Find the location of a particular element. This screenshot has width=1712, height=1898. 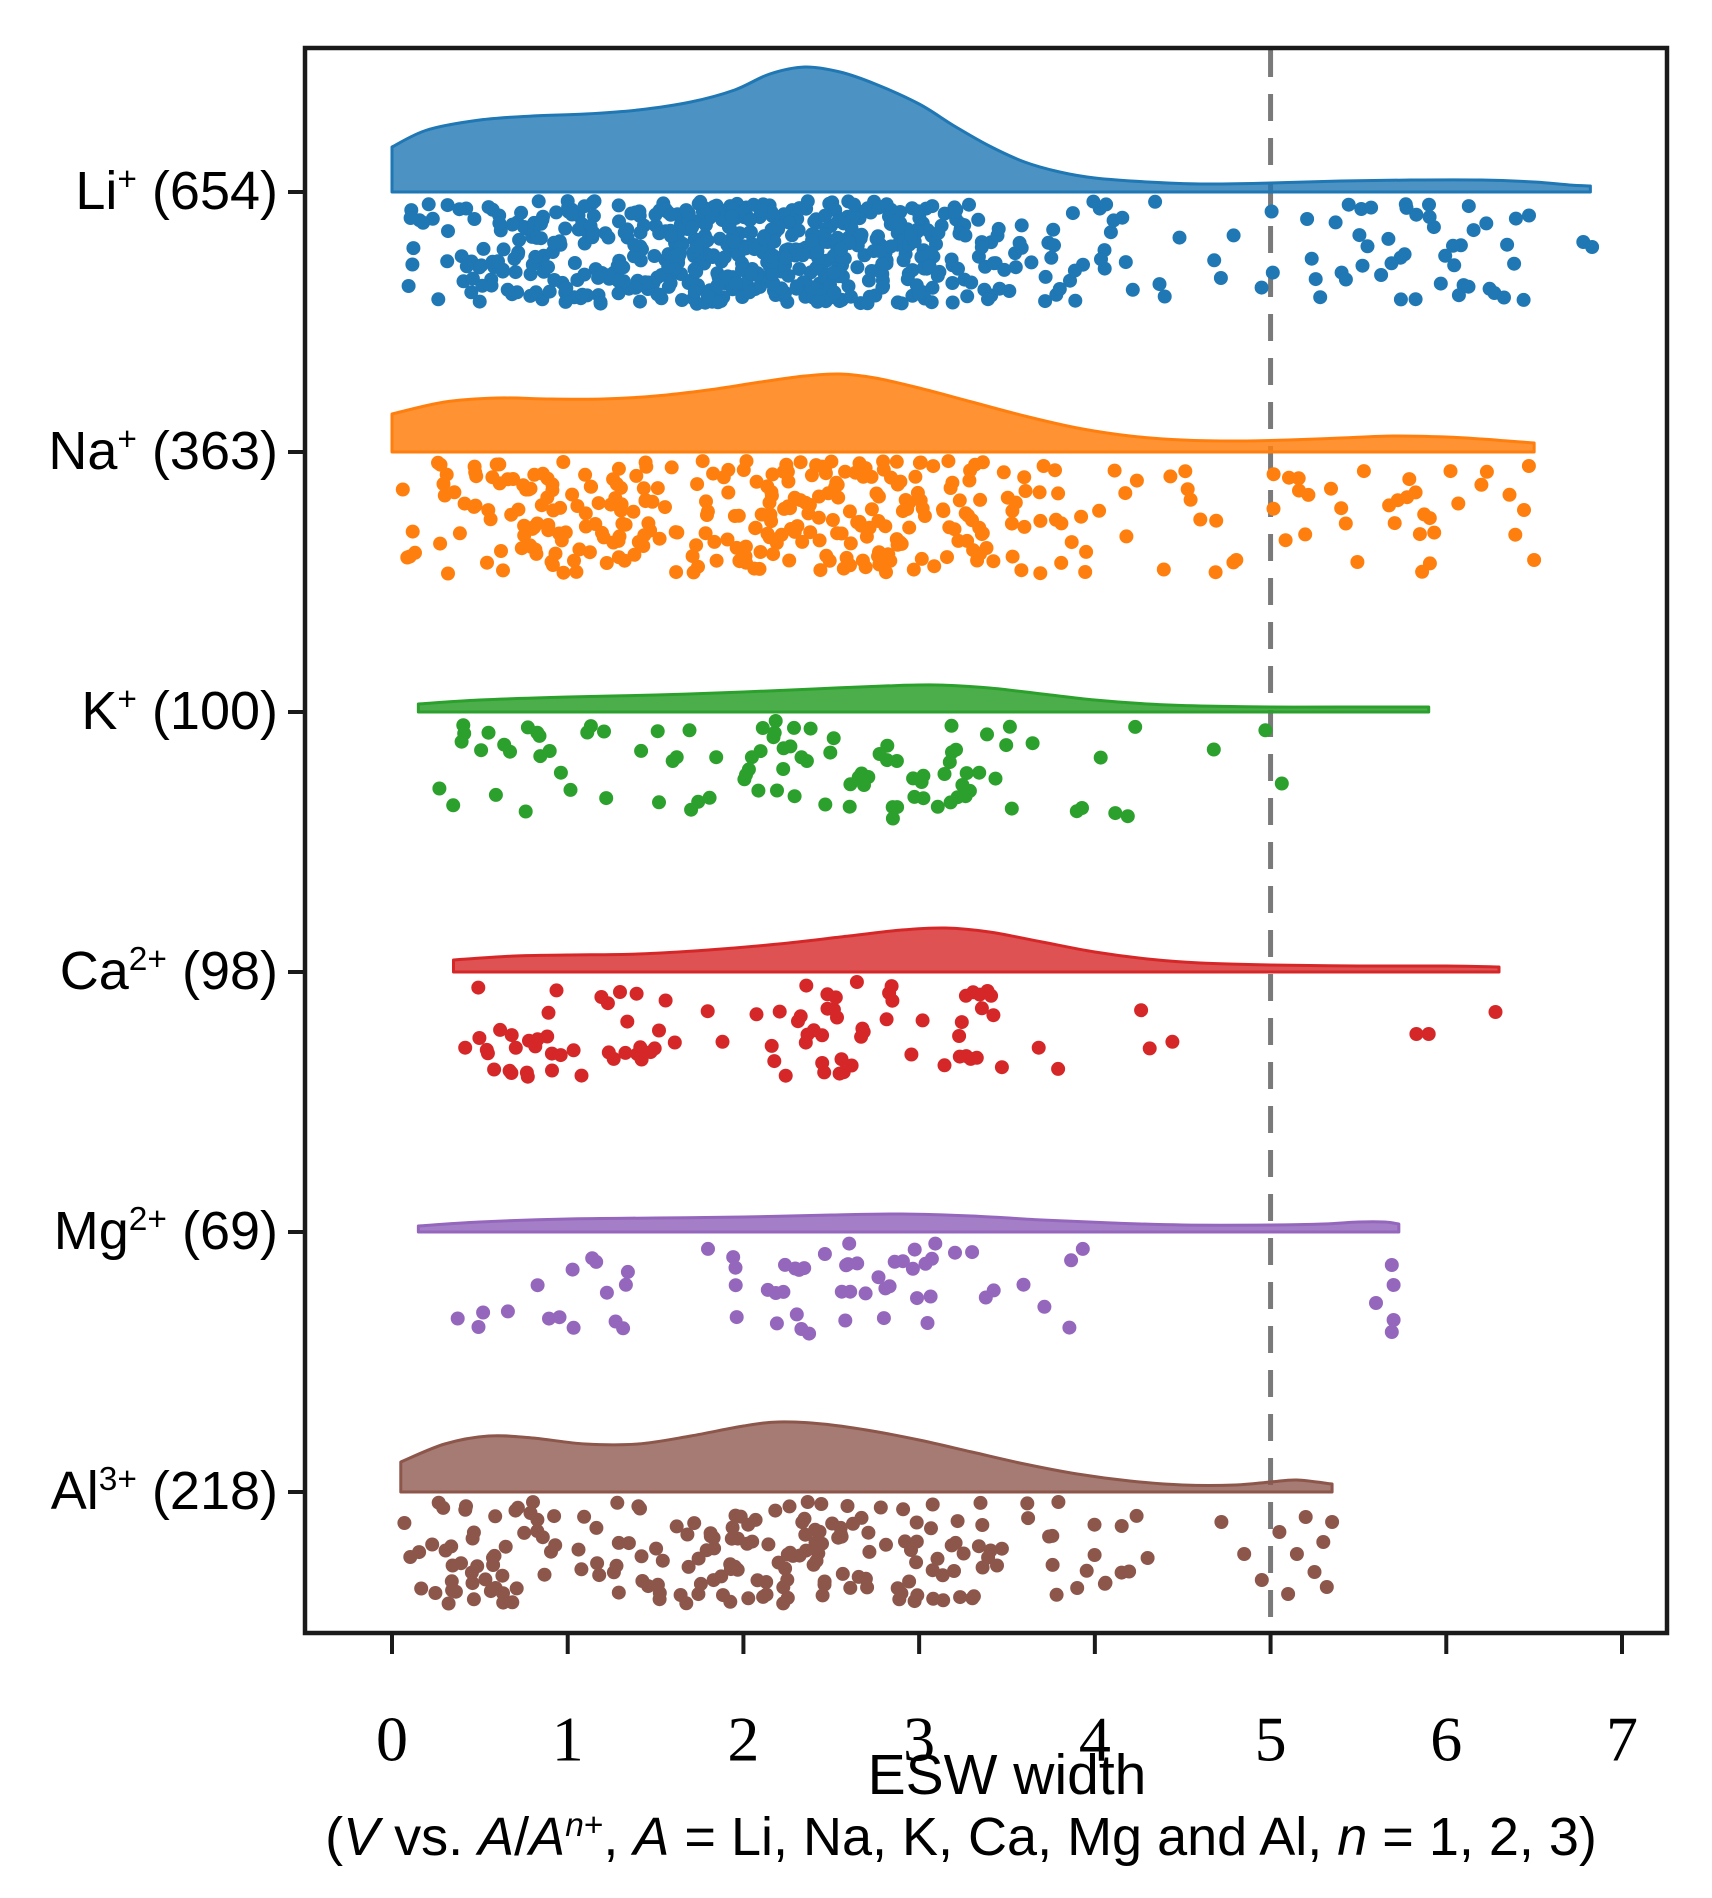

density-li is located at coordinates (991, 129).